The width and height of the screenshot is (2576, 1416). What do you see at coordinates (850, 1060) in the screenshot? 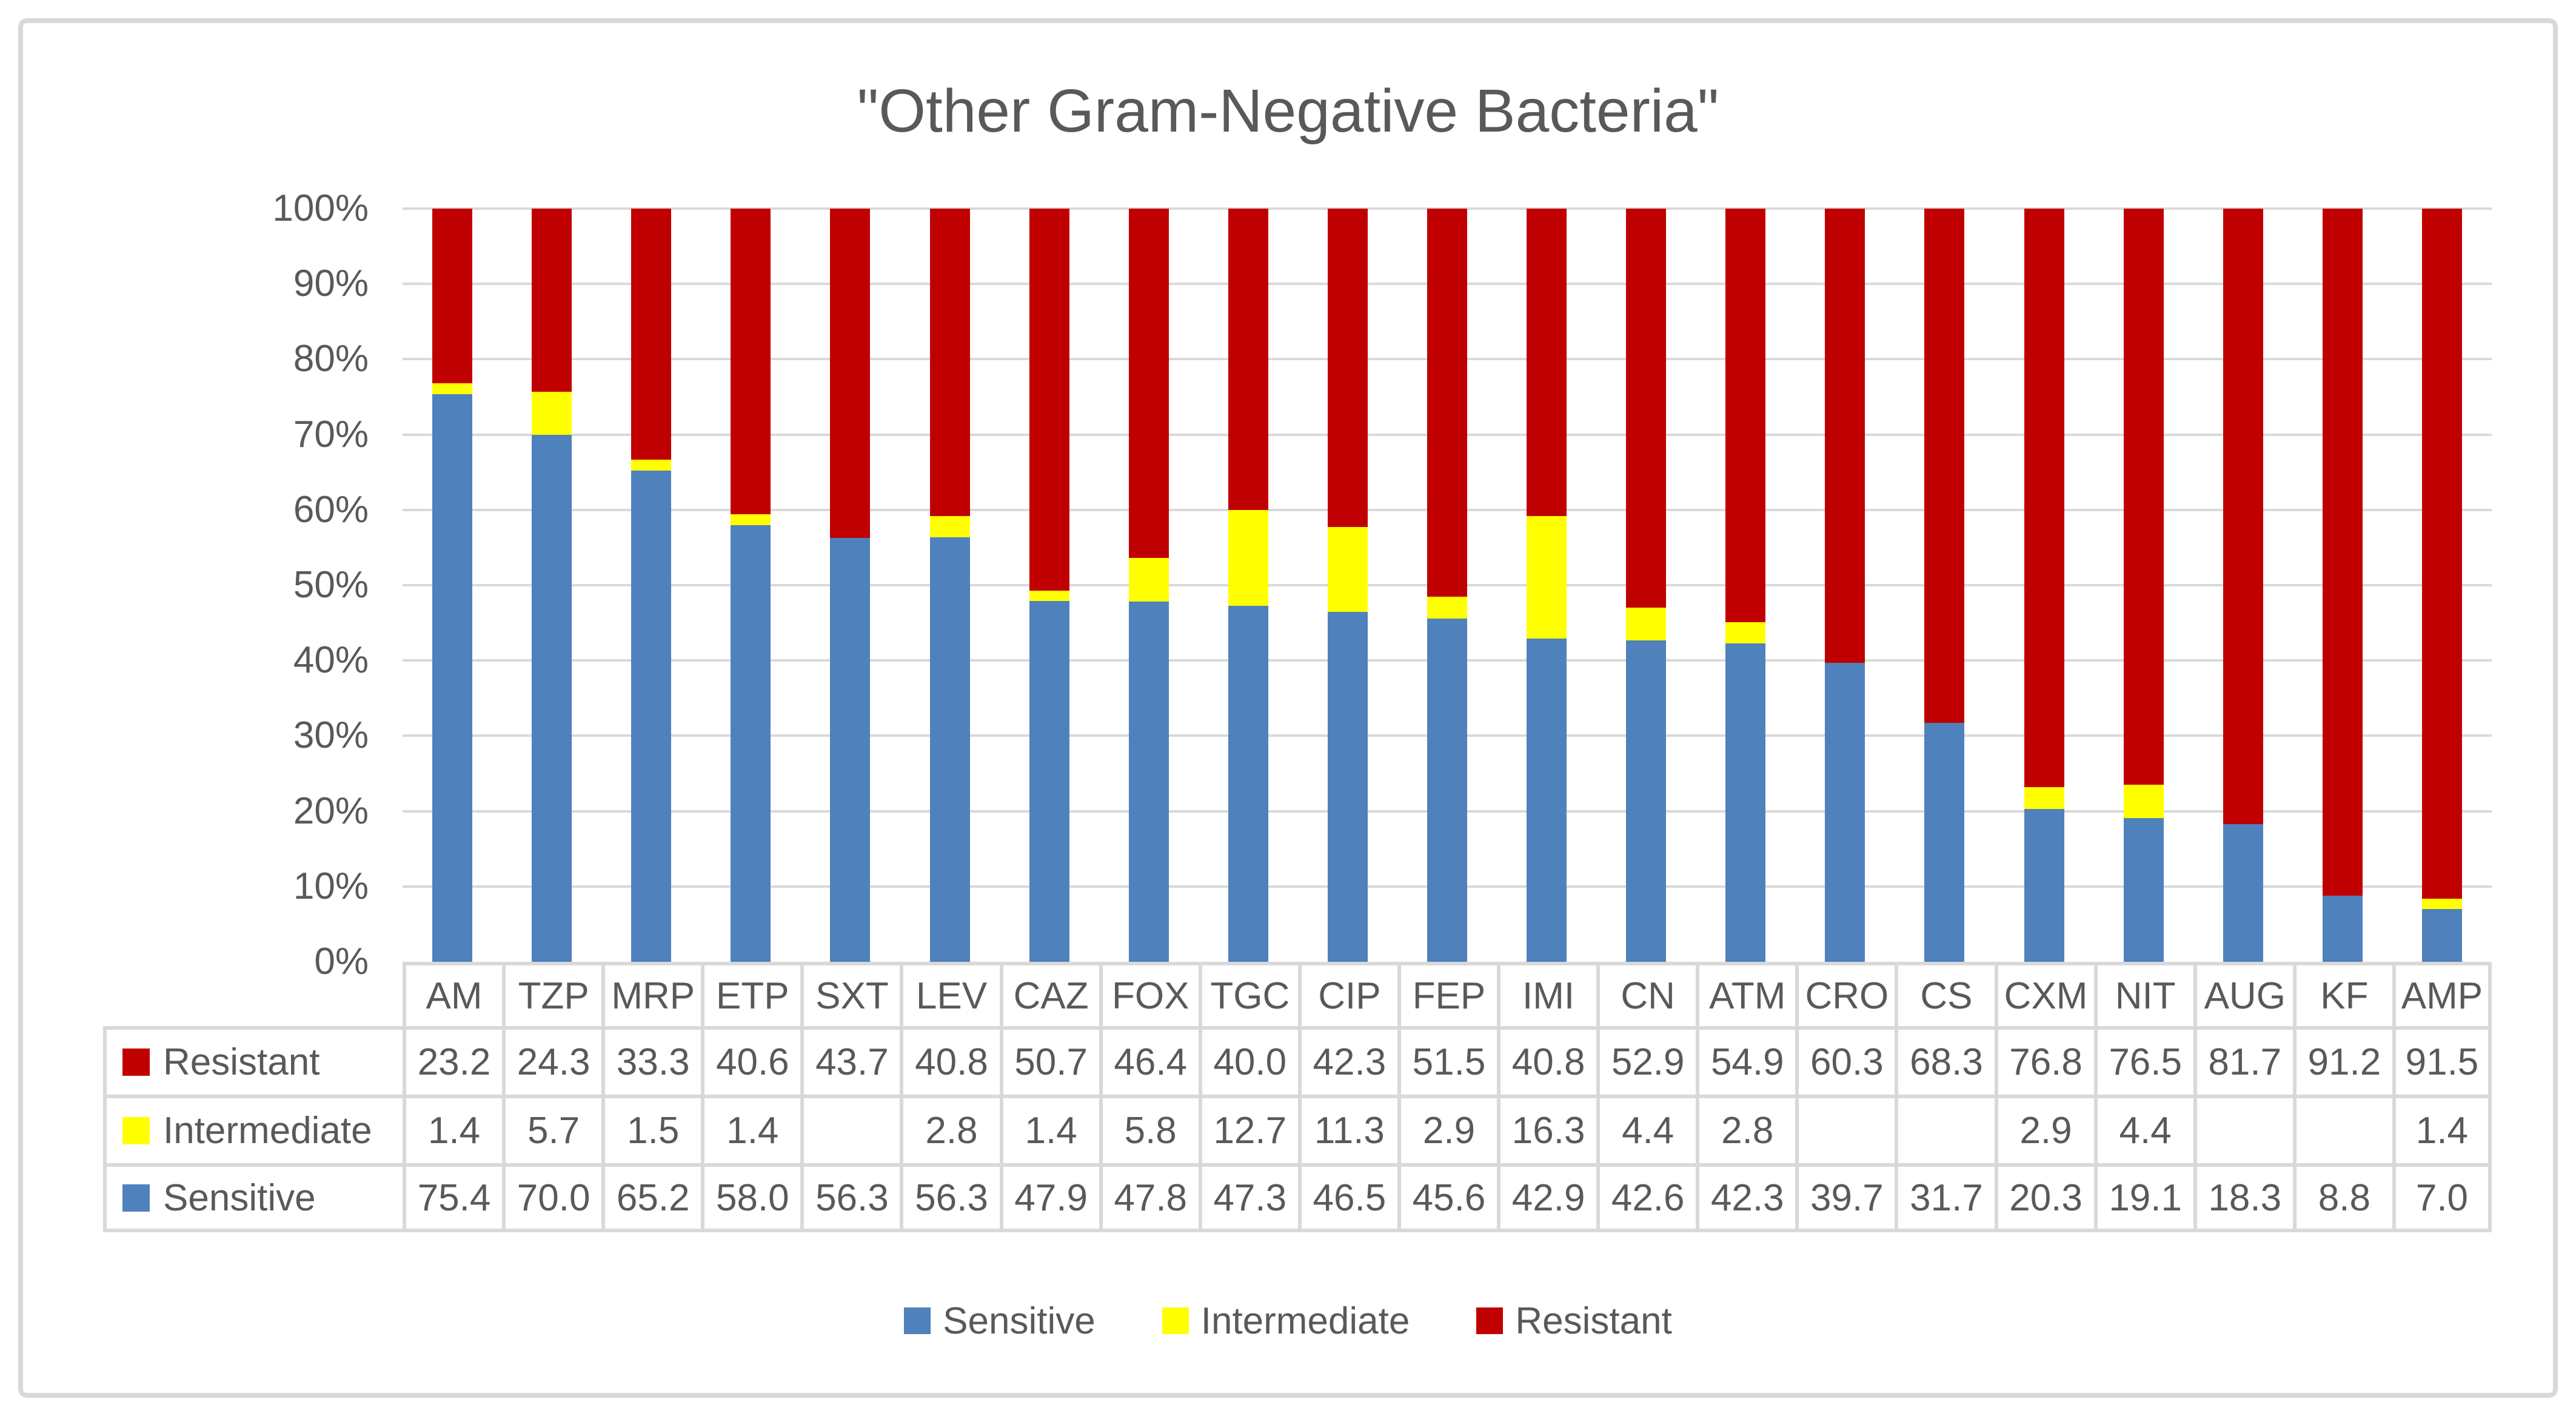
I see `table-value: 43.7` at bounding box center [850, 1060].